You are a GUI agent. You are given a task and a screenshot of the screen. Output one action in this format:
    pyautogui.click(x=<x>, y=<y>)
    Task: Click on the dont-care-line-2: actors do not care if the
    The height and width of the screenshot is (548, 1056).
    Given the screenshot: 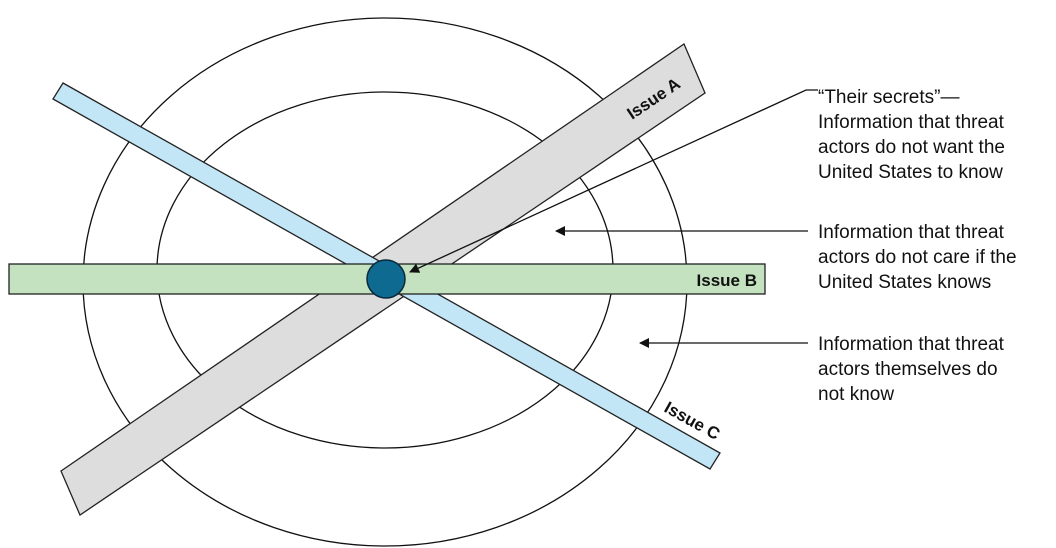 What is the action you would take?
    pyautogui.click(x=917, y=257)
    